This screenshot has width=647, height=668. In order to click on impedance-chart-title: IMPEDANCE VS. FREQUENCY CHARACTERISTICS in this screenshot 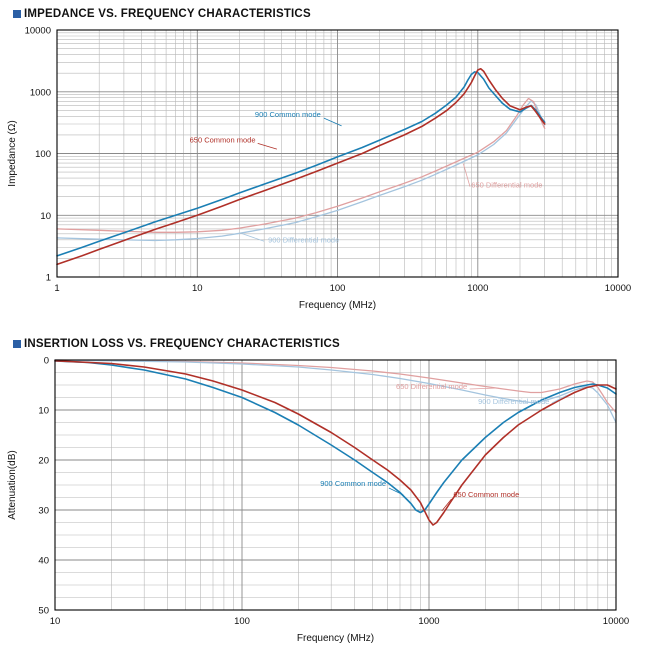, I will do `click(323, 11)`.